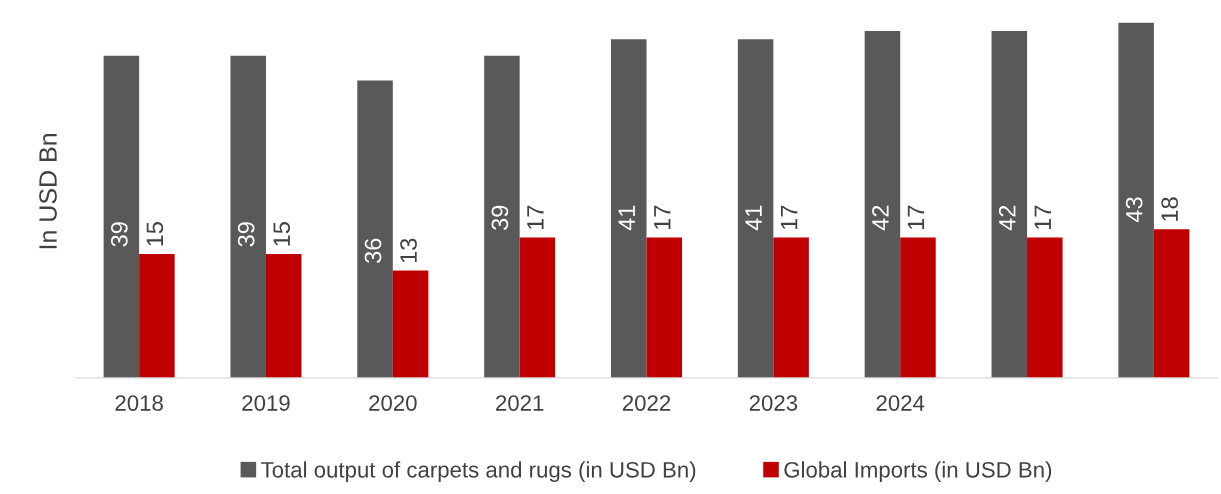 The width and height of the screenshot is (1221, 494). I want to click on x-tick-label: 2024, so click(900, 403).